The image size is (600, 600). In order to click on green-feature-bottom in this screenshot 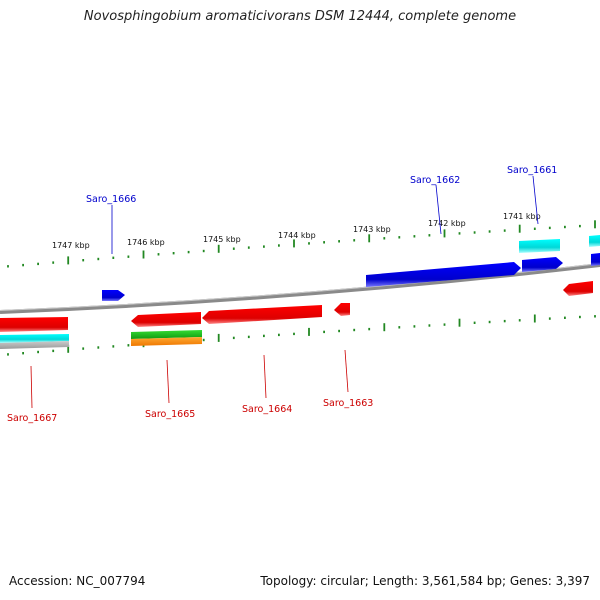, I will do `click(166, 334)`.